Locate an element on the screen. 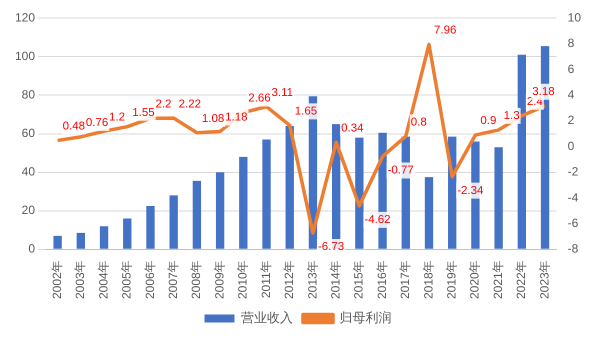 This screenshot has height=343, width=602. x-tick-label: 2004年 is located at coordinates (103, 280).